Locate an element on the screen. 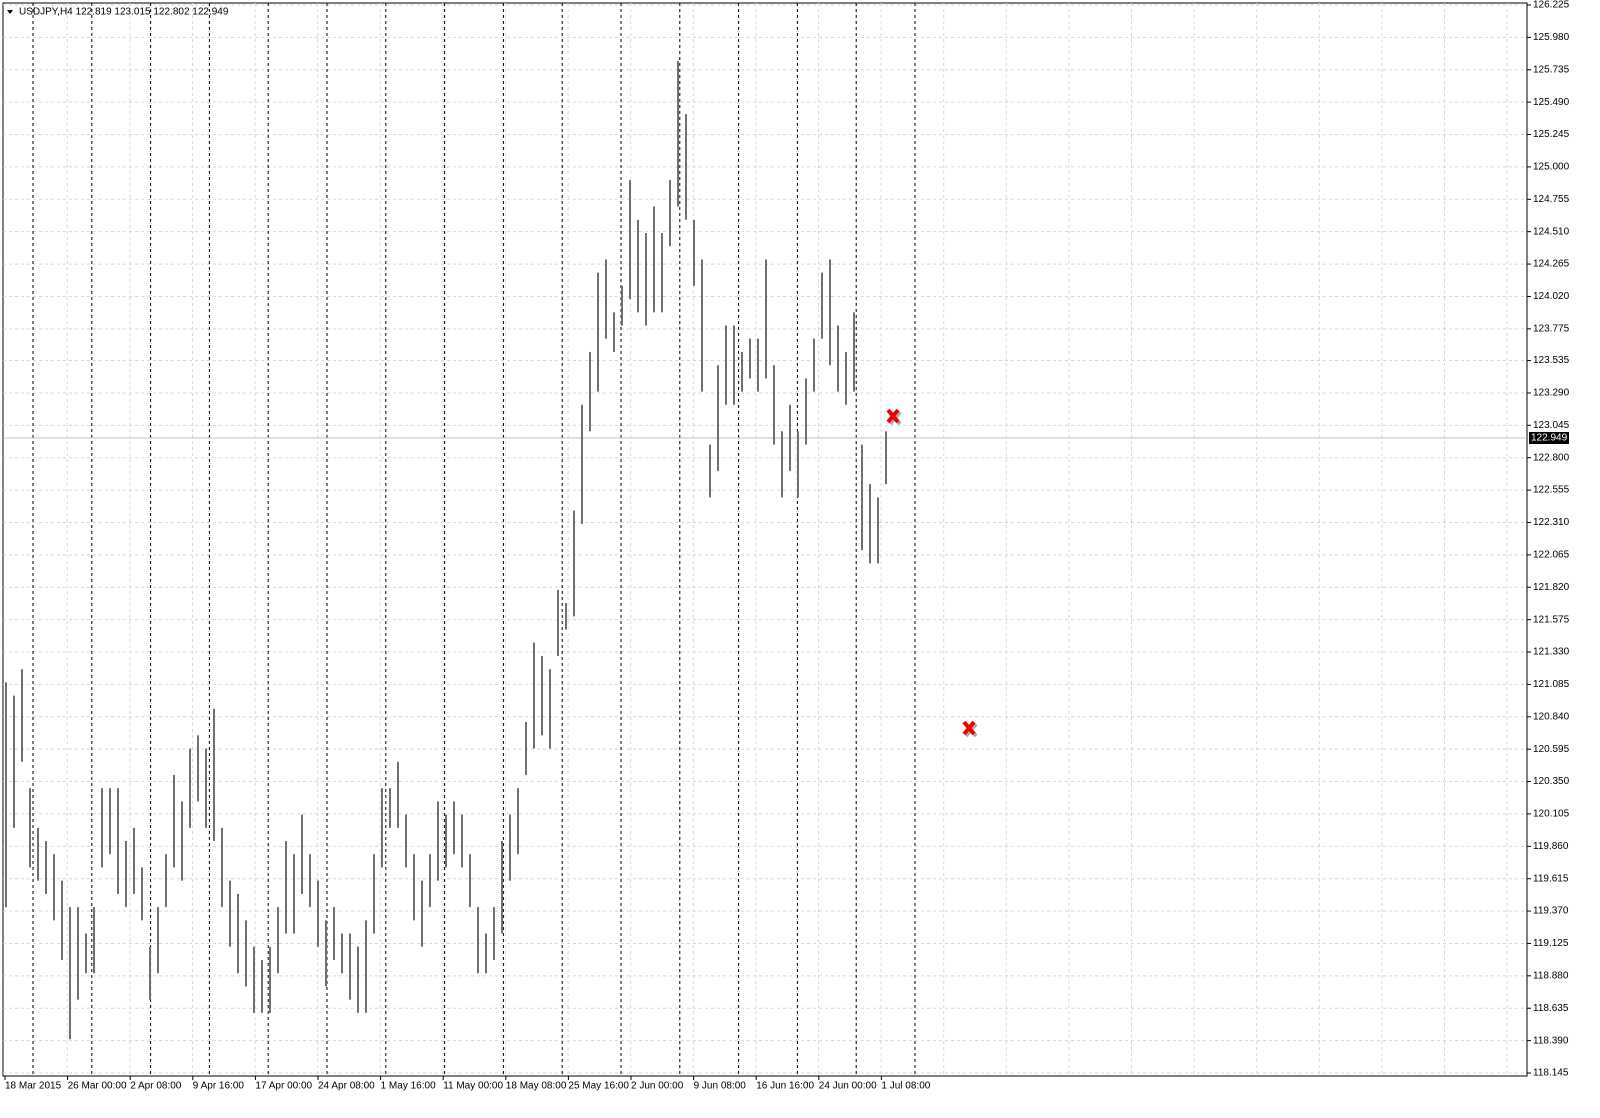 Image resolution: width=1600 pixels, height=1118 pixels. y-tick-label: 125.735 is located at coordinates (1551, 69).